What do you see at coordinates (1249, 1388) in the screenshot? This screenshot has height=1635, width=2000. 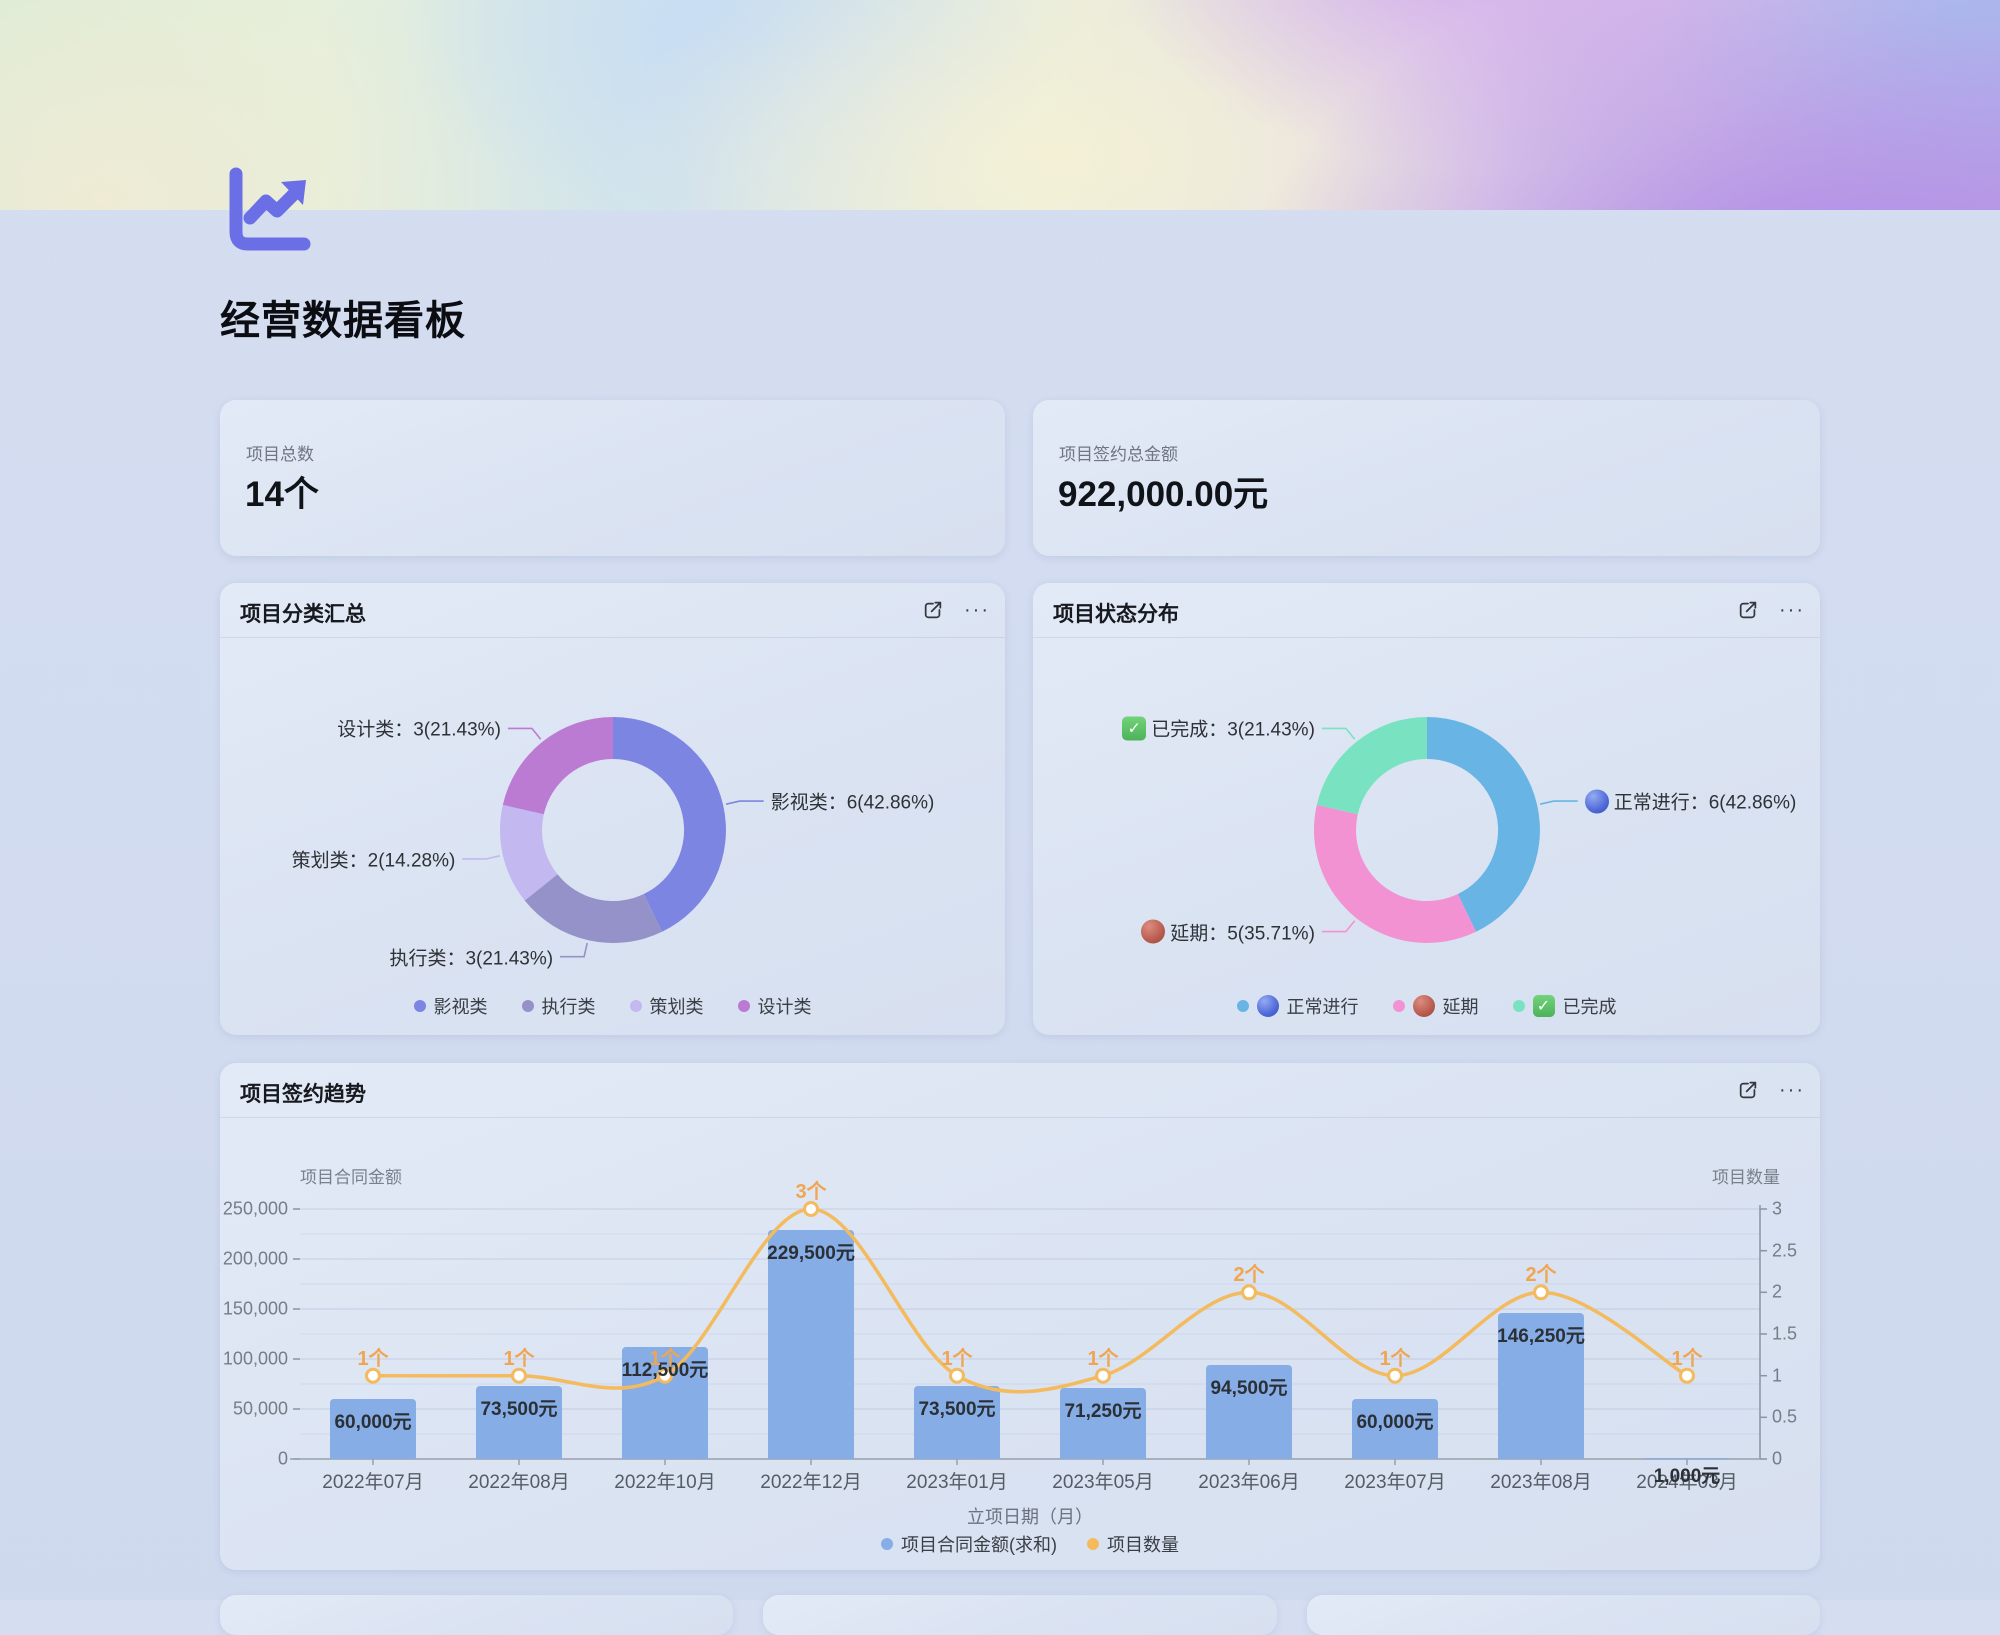 I see `bar-value-label: 94,500元` at bounding box center [1249, 1388].